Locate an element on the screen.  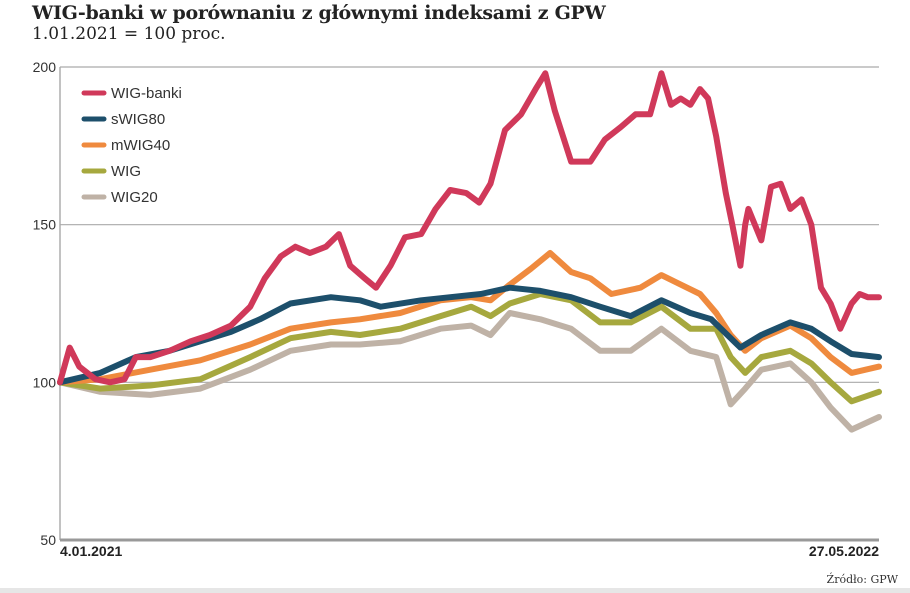
x-tick-label-end: 27.05.2022 is located at coordinates (844, 551).